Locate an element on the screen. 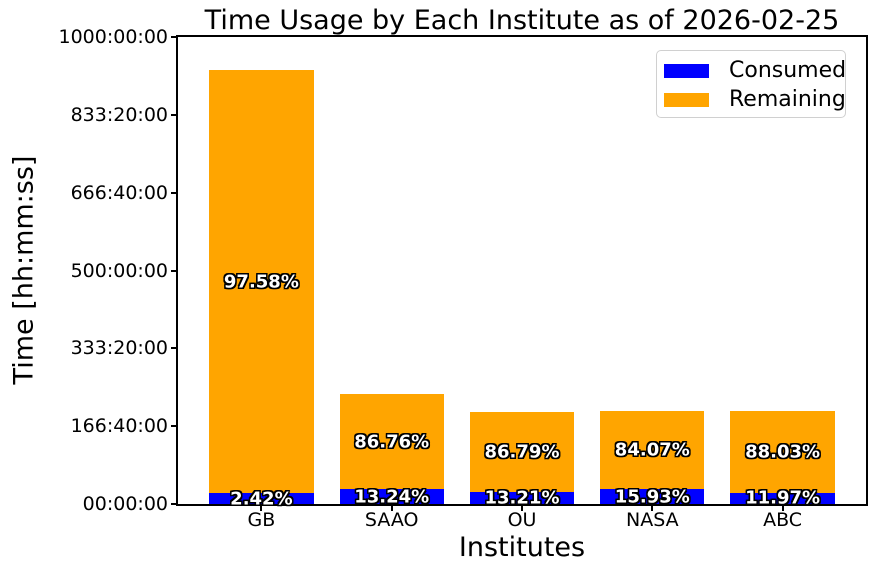 The width and height of the screenshot is (875, 574). x-tick-label: ABC is located at coordinates (783, 520).